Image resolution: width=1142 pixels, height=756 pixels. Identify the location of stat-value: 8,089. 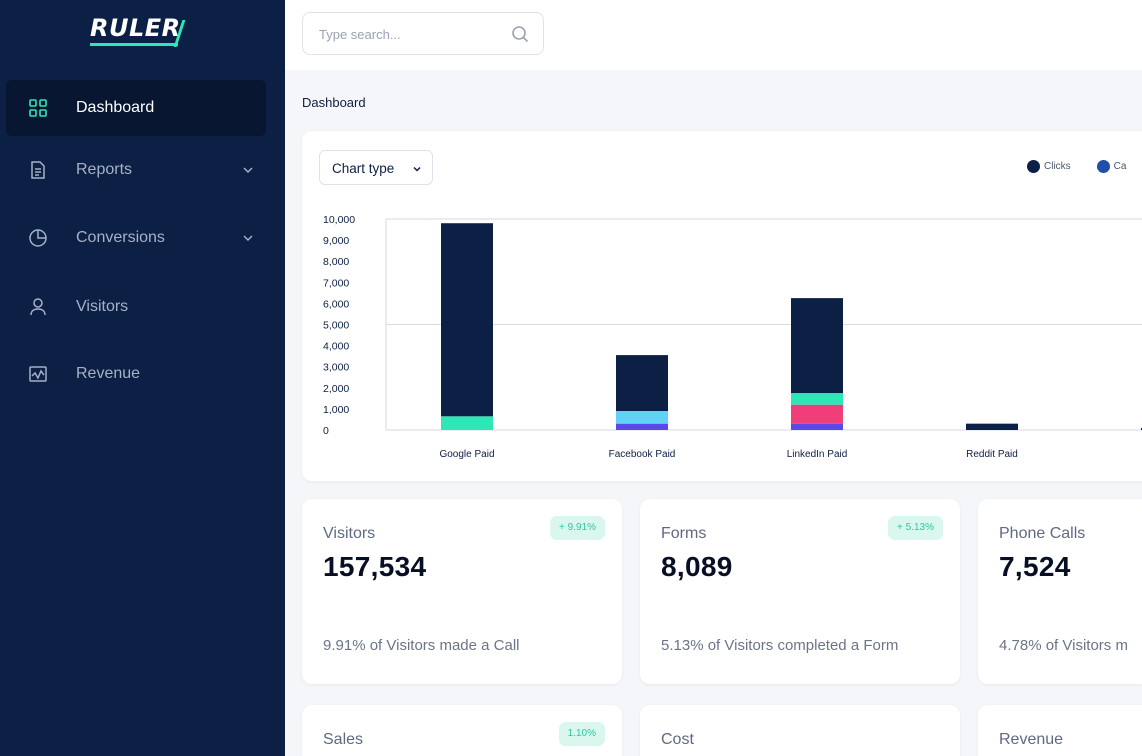
(697, 566).